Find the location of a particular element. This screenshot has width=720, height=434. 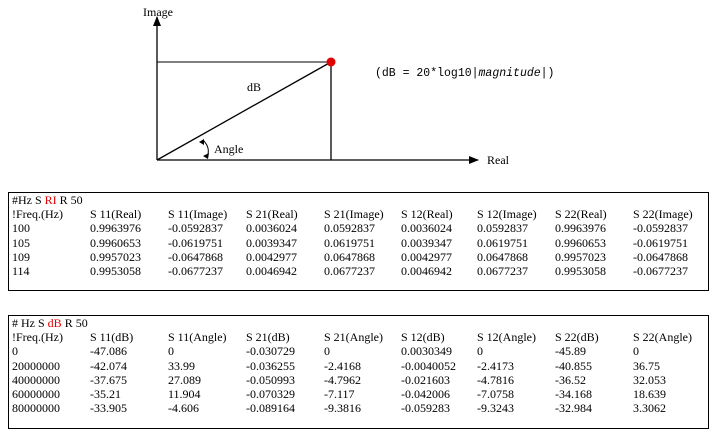

db-table-cell: -7.0758 is located at coordinates (495, 394).